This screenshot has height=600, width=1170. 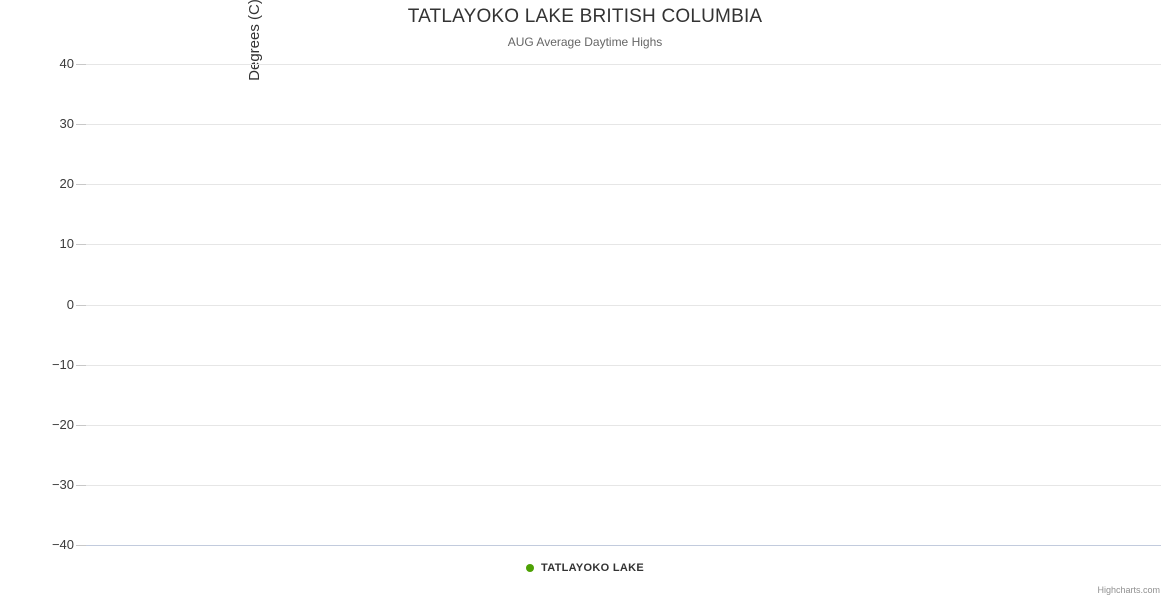 I want to click on y-axis-tick-label: 40, so click(x=66, y=63).